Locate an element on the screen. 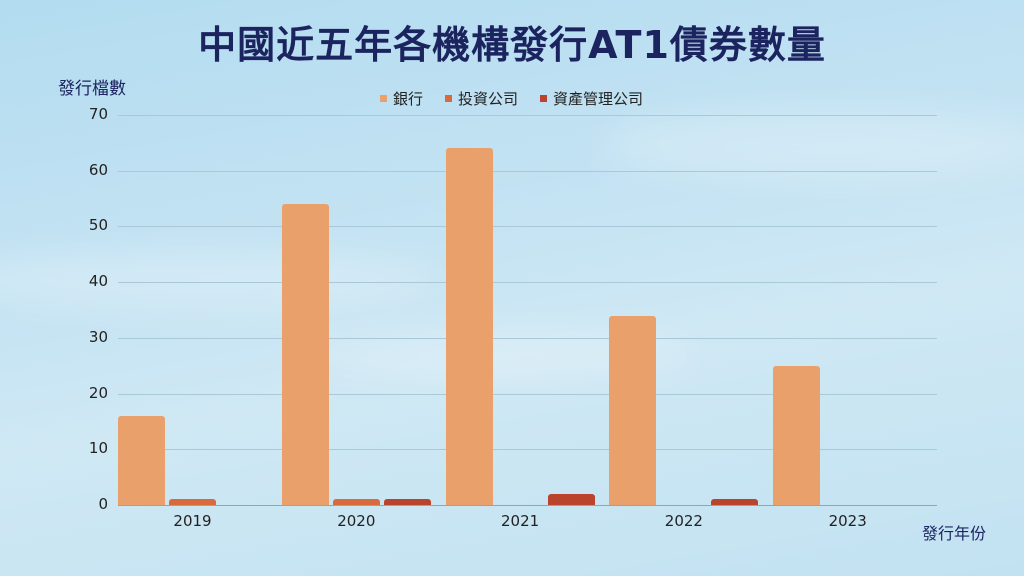 The height and width of the screenshot is (576, 1024). x-tick-label: 2023 is located at coordinates (847, 521).